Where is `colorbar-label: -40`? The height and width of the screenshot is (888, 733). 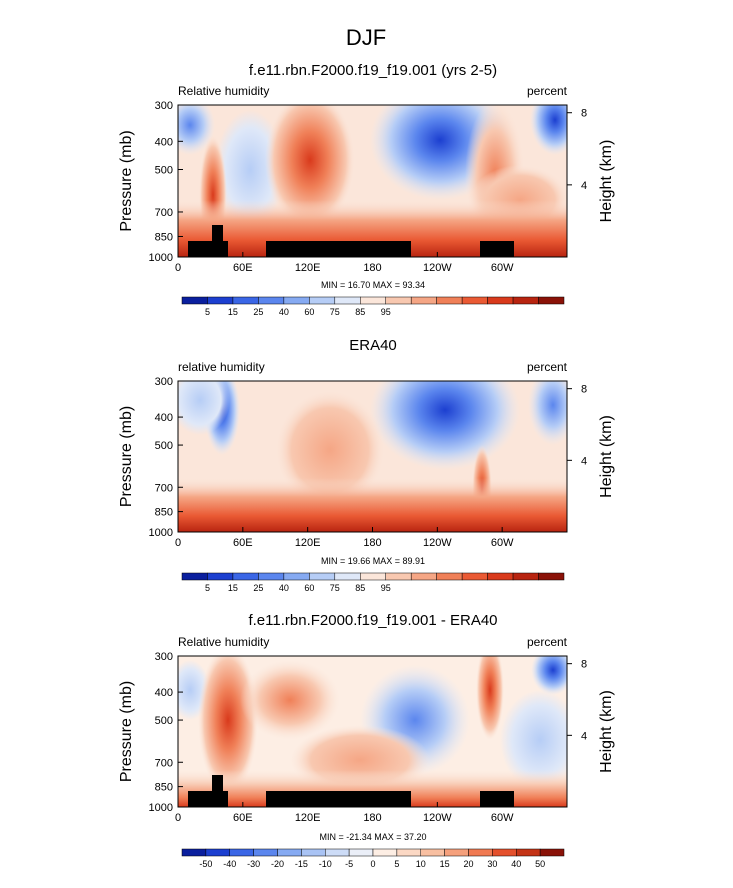 colorbar-label: -40 is located at coordinates (229, 864).